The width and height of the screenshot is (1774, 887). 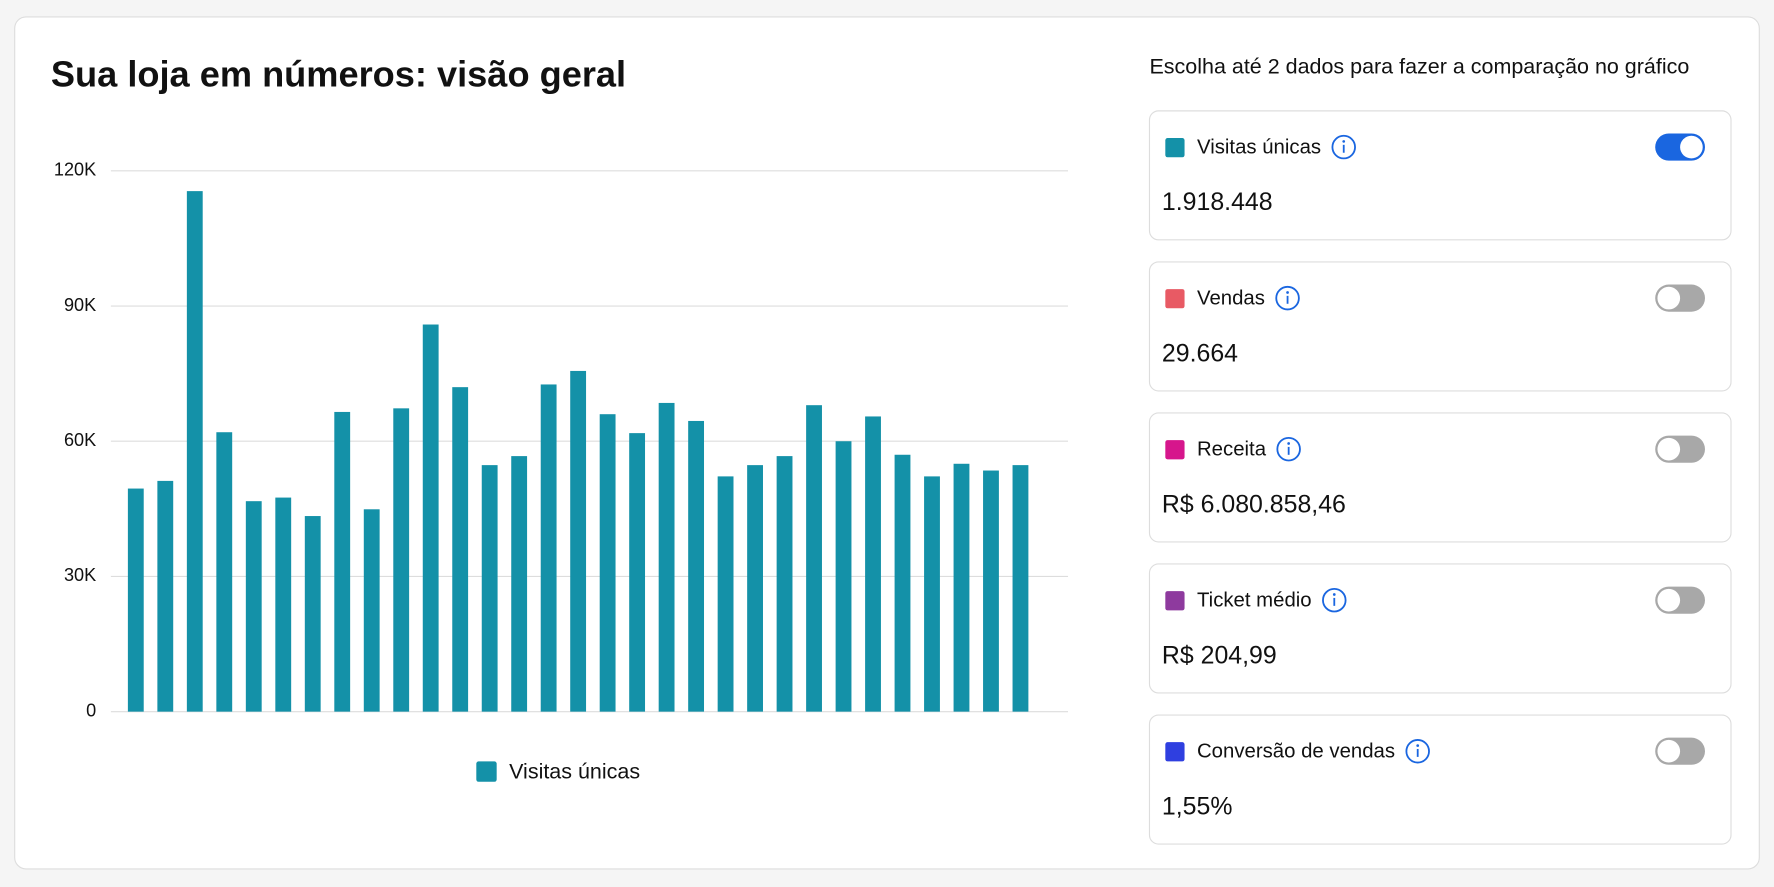 I want to click on metric-value: 29.664, so click(x=1200, y=353).